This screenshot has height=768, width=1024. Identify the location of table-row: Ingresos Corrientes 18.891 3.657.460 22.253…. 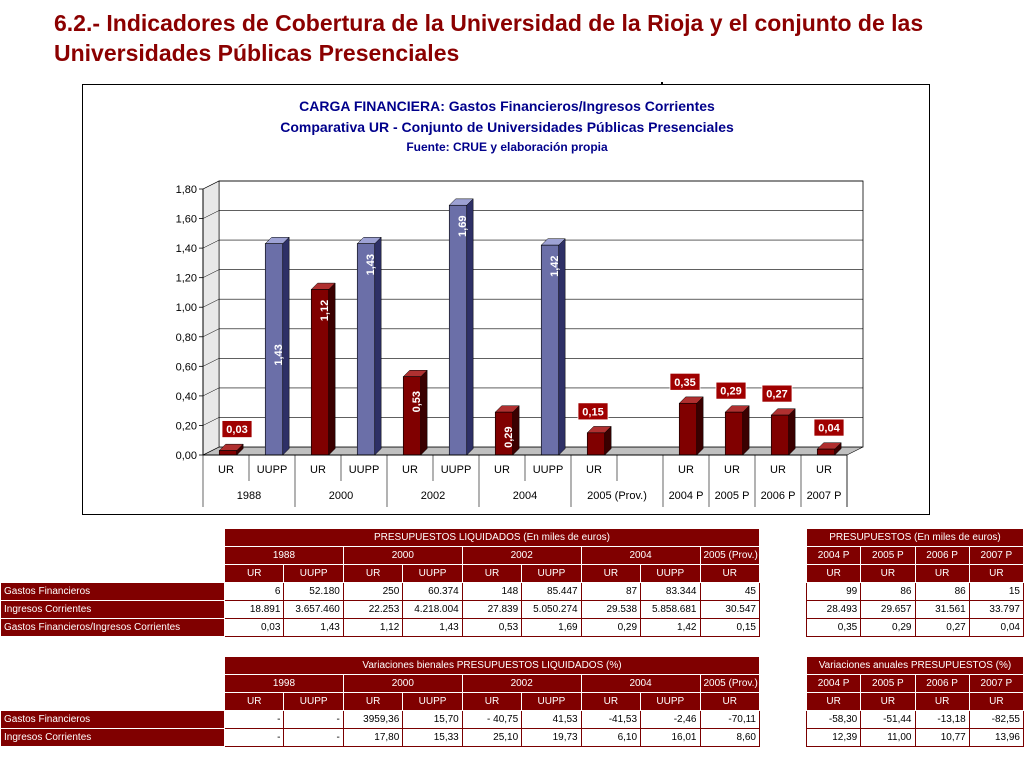
(380, 609).